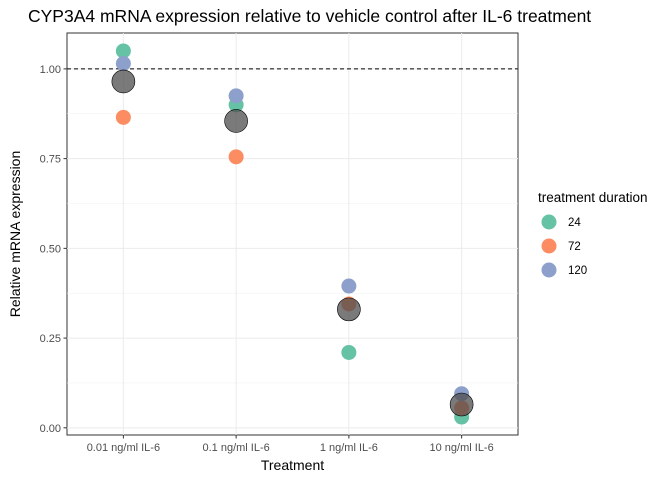 This screenshot has height=480, width=672. I want to click on y-tick-label: 0.00, so click(50, 429).